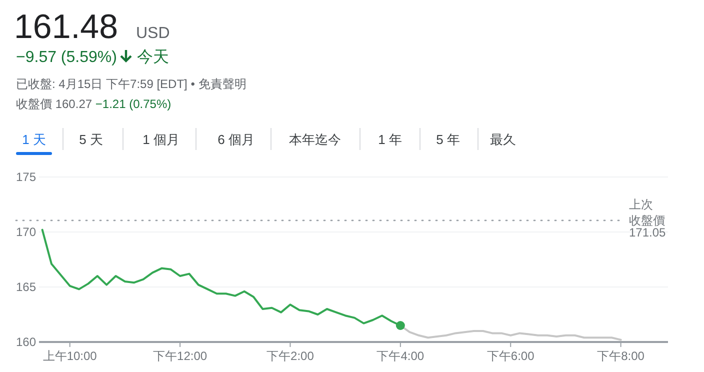 The height and width of the screenshot is (372, 704). Describe the element at coordinates (153, 57) in the screenshot. I see `text: 今天` at that location.